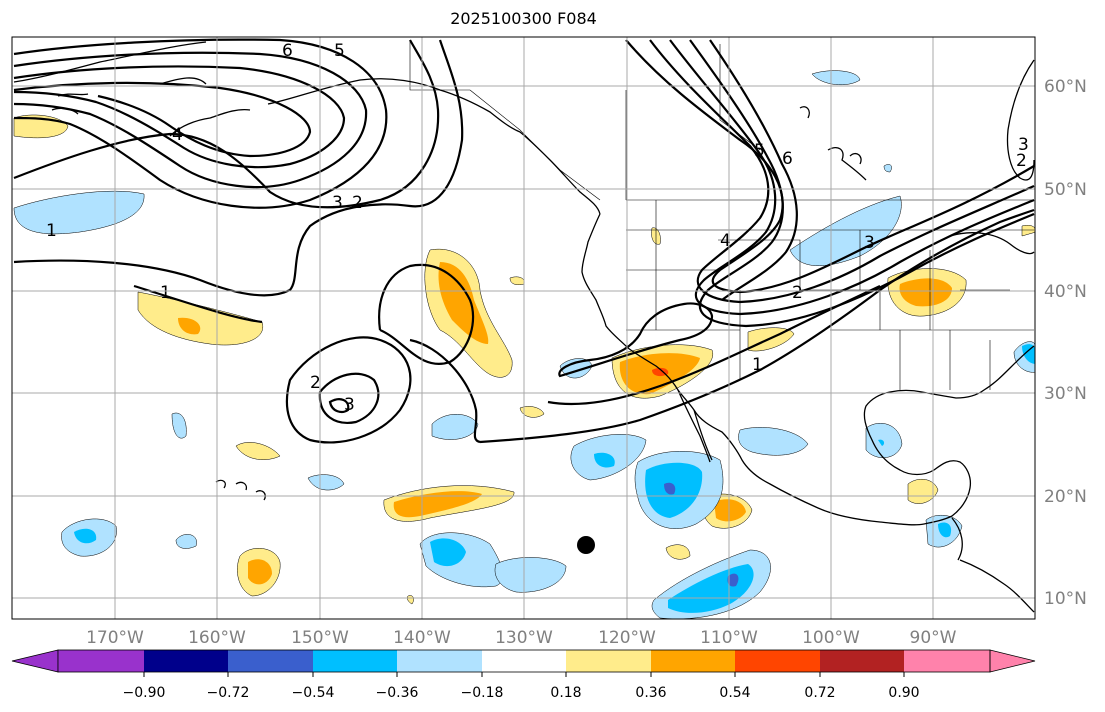 The height and width of the screenshot is (712, 1105). What do you see at coordinates (217, 638) in the screenshot?
I see `lon-label: 160°W` at bounding box center [217, 638].